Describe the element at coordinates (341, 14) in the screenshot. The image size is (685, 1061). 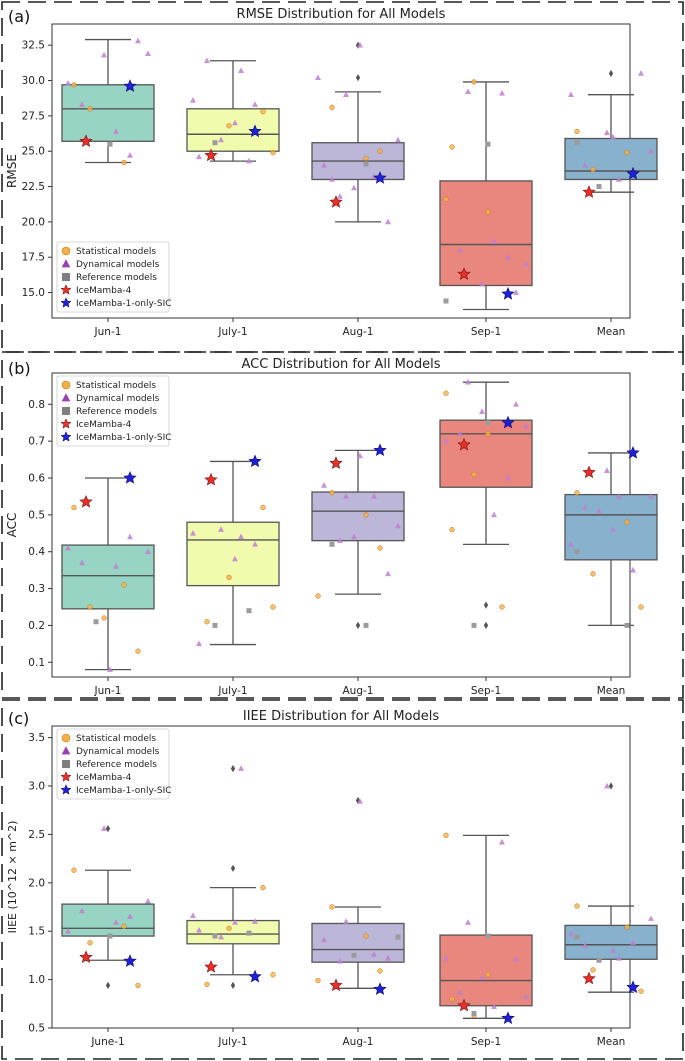
I see `chart-title: RMSE Distribution for All Models` at that location.